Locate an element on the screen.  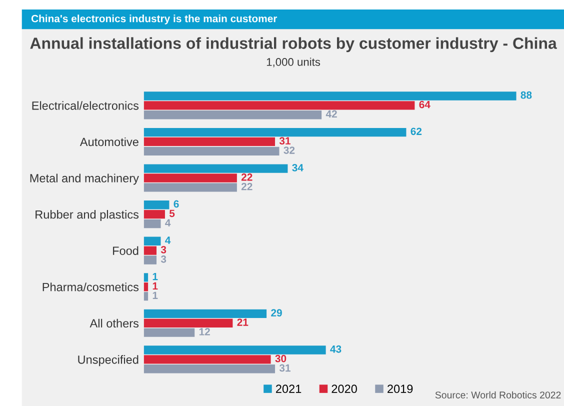
y-tick-label: Unspecified is located at coordinates (108, 360).